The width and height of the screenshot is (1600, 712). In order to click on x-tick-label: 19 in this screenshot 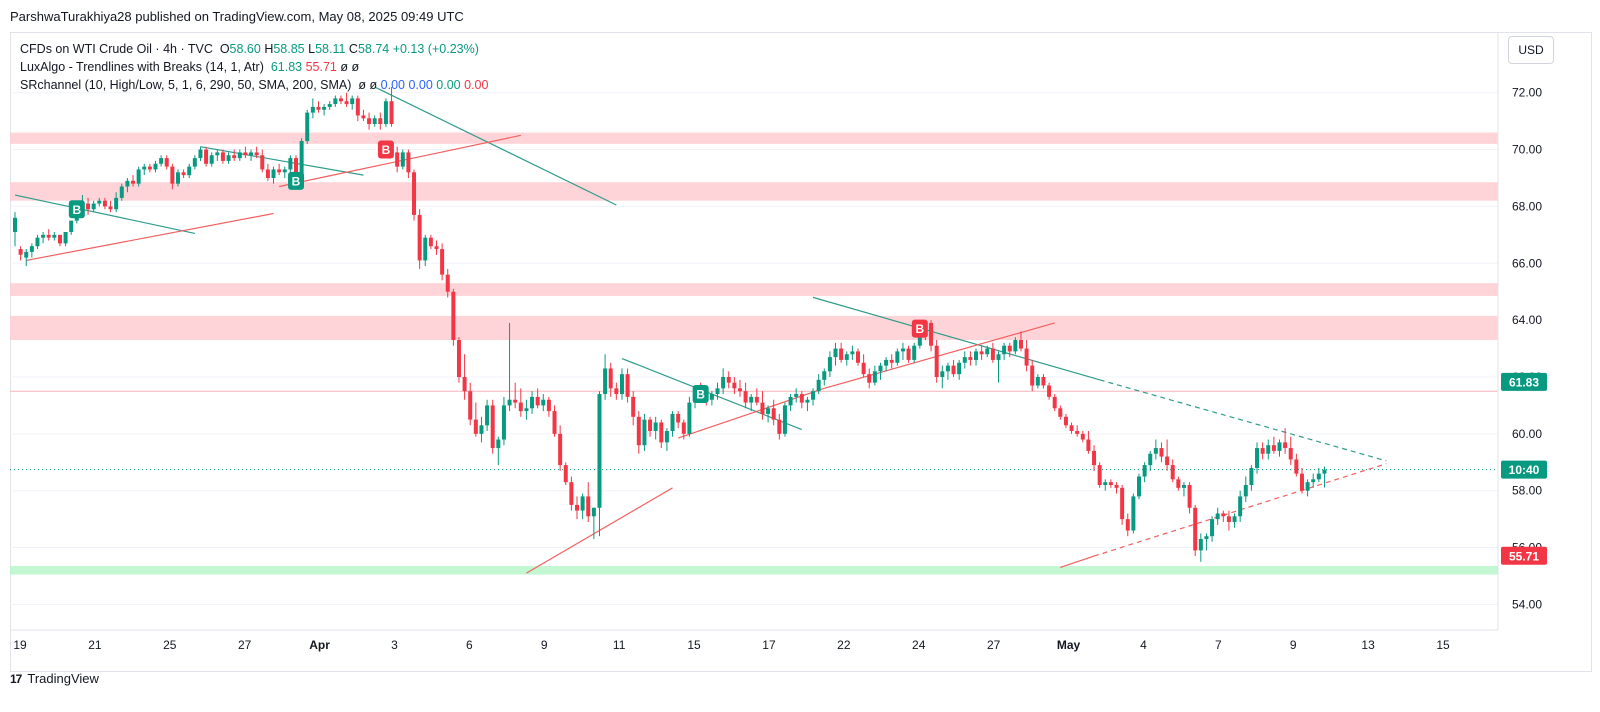, I will do `click(20, 645)`.